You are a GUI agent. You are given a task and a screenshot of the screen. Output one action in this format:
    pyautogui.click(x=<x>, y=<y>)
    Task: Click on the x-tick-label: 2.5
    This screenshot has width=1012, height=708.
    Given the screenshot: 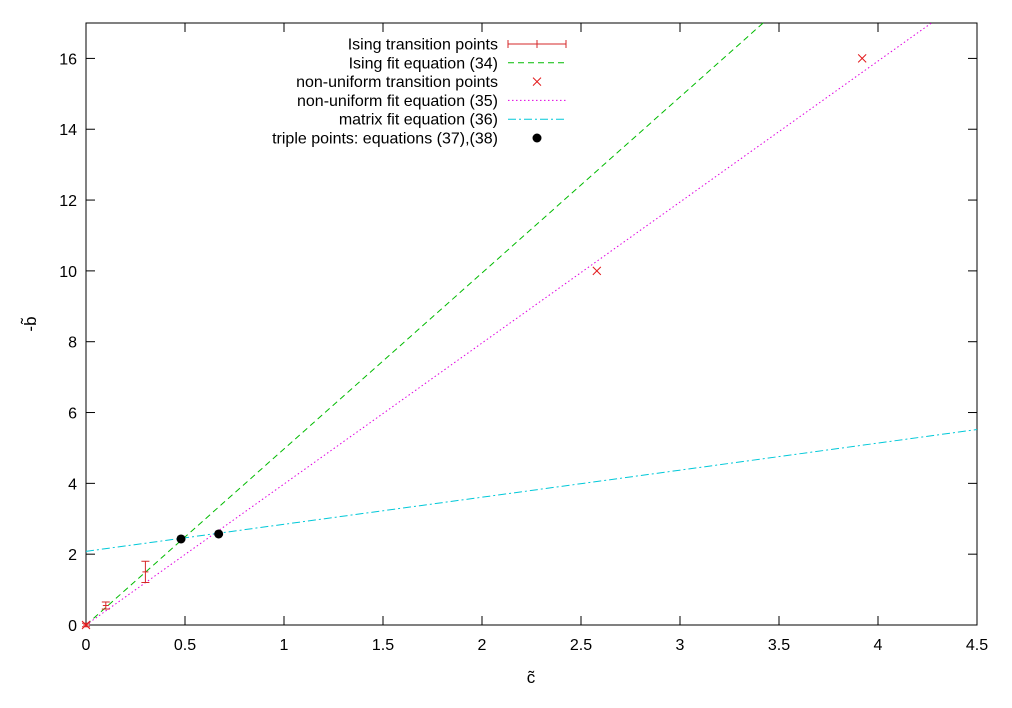 What is the action you would take?
    pyautogui.click(x=581, y=645)
    